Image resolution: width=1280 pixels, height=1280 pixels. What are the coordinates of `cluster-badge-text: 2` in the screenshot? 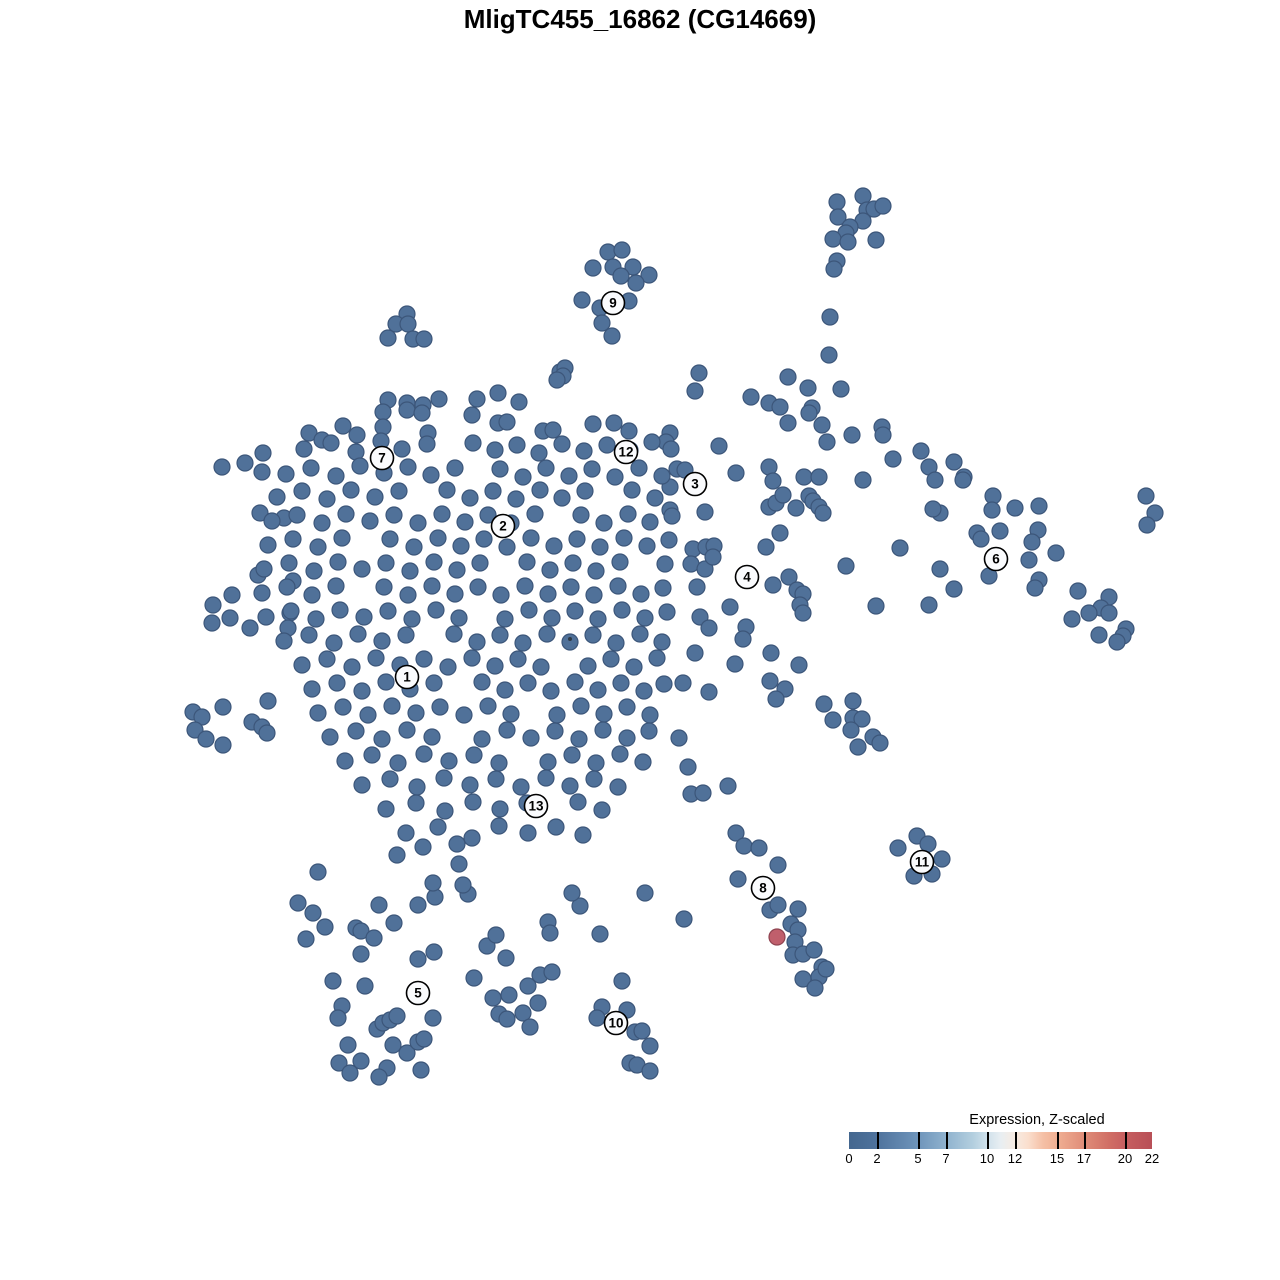 It's located at (503, 526).